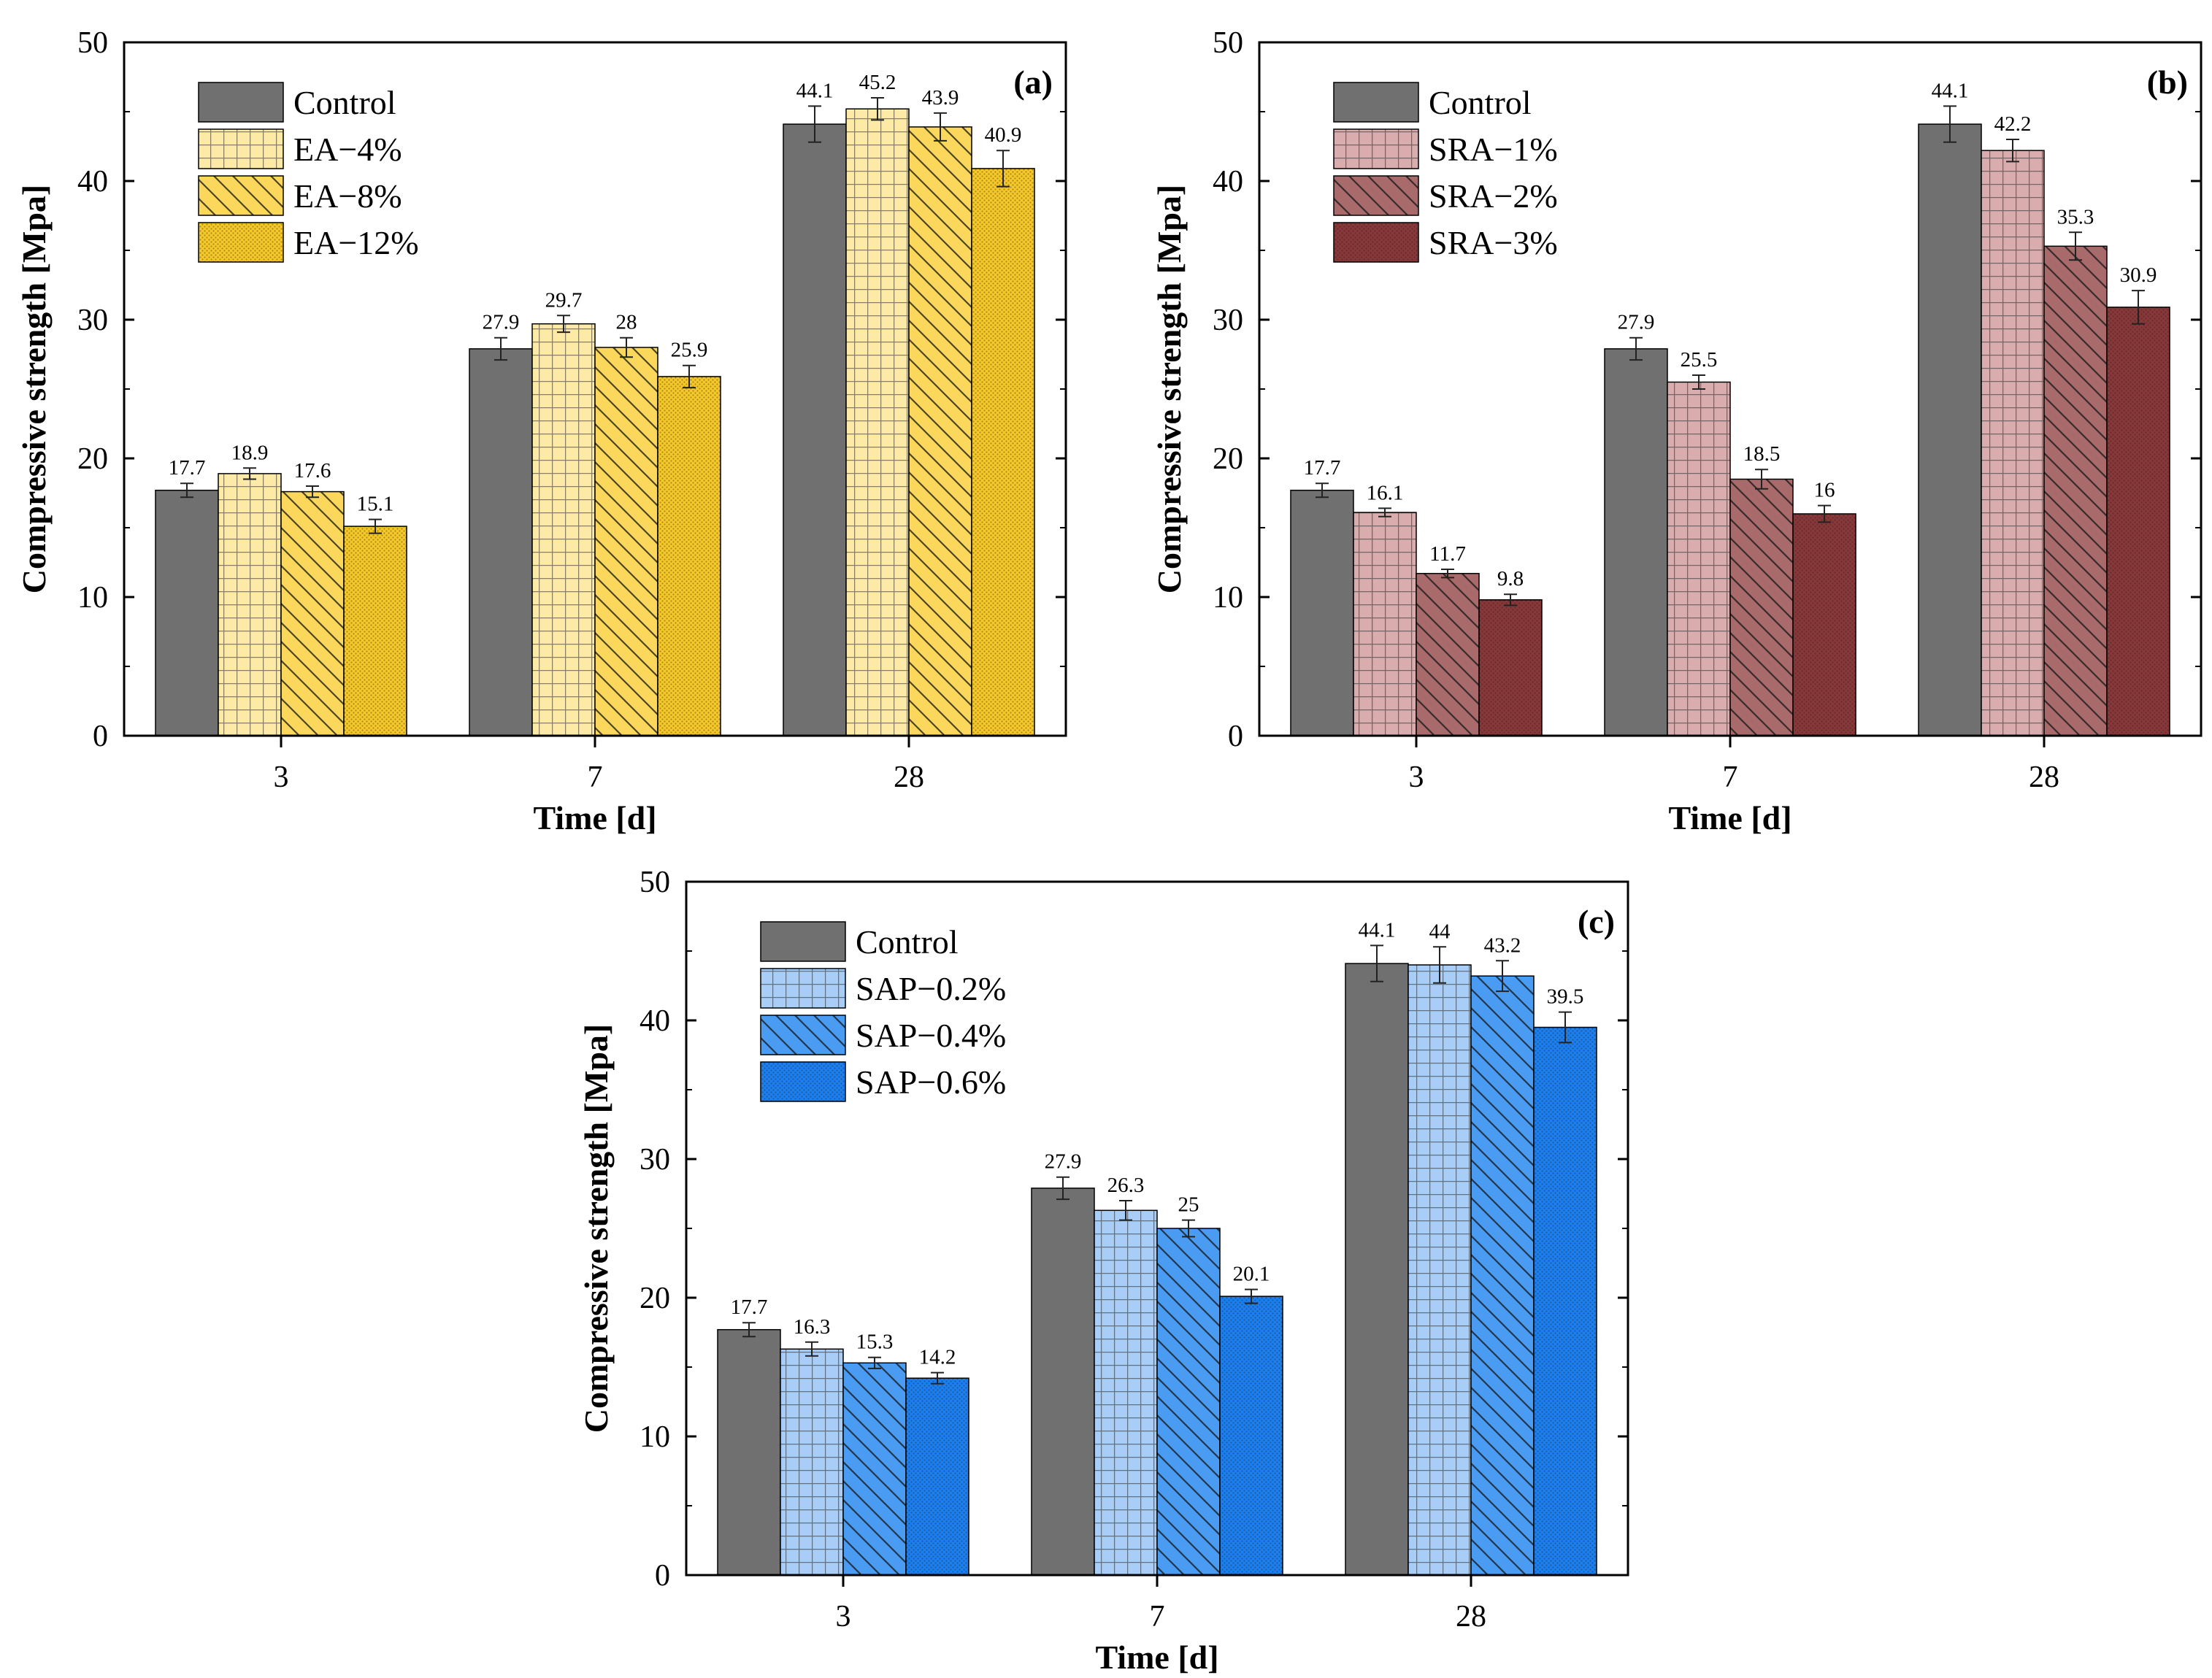  What do you see at coordinates (1251, 1274) in the screenshot?
I see `data-label: 20.1` at bounding box center [1251, 1274].